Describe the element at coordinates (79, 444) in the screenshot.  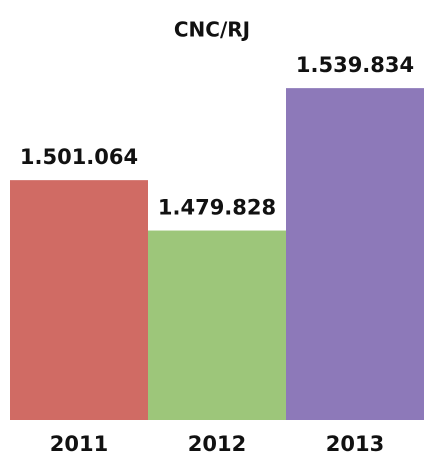
I see `x-tick-label: 2011` at that location.